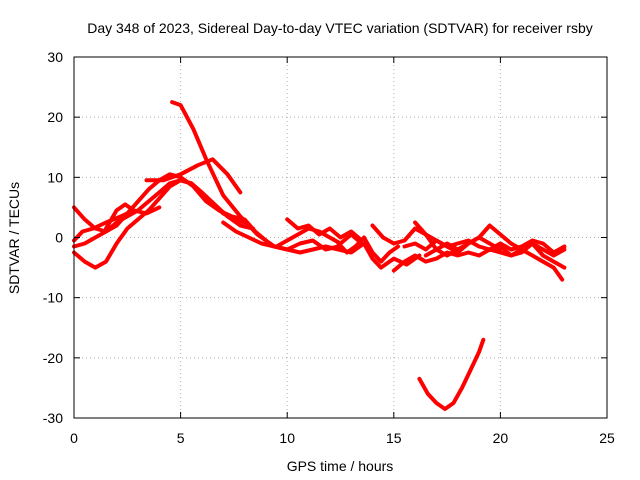 The image size is (640, 480). What do you see at coordinates (74, 438) in the screenshot?
I see `x-tick-label: 0` at bounding box center [74, 438].